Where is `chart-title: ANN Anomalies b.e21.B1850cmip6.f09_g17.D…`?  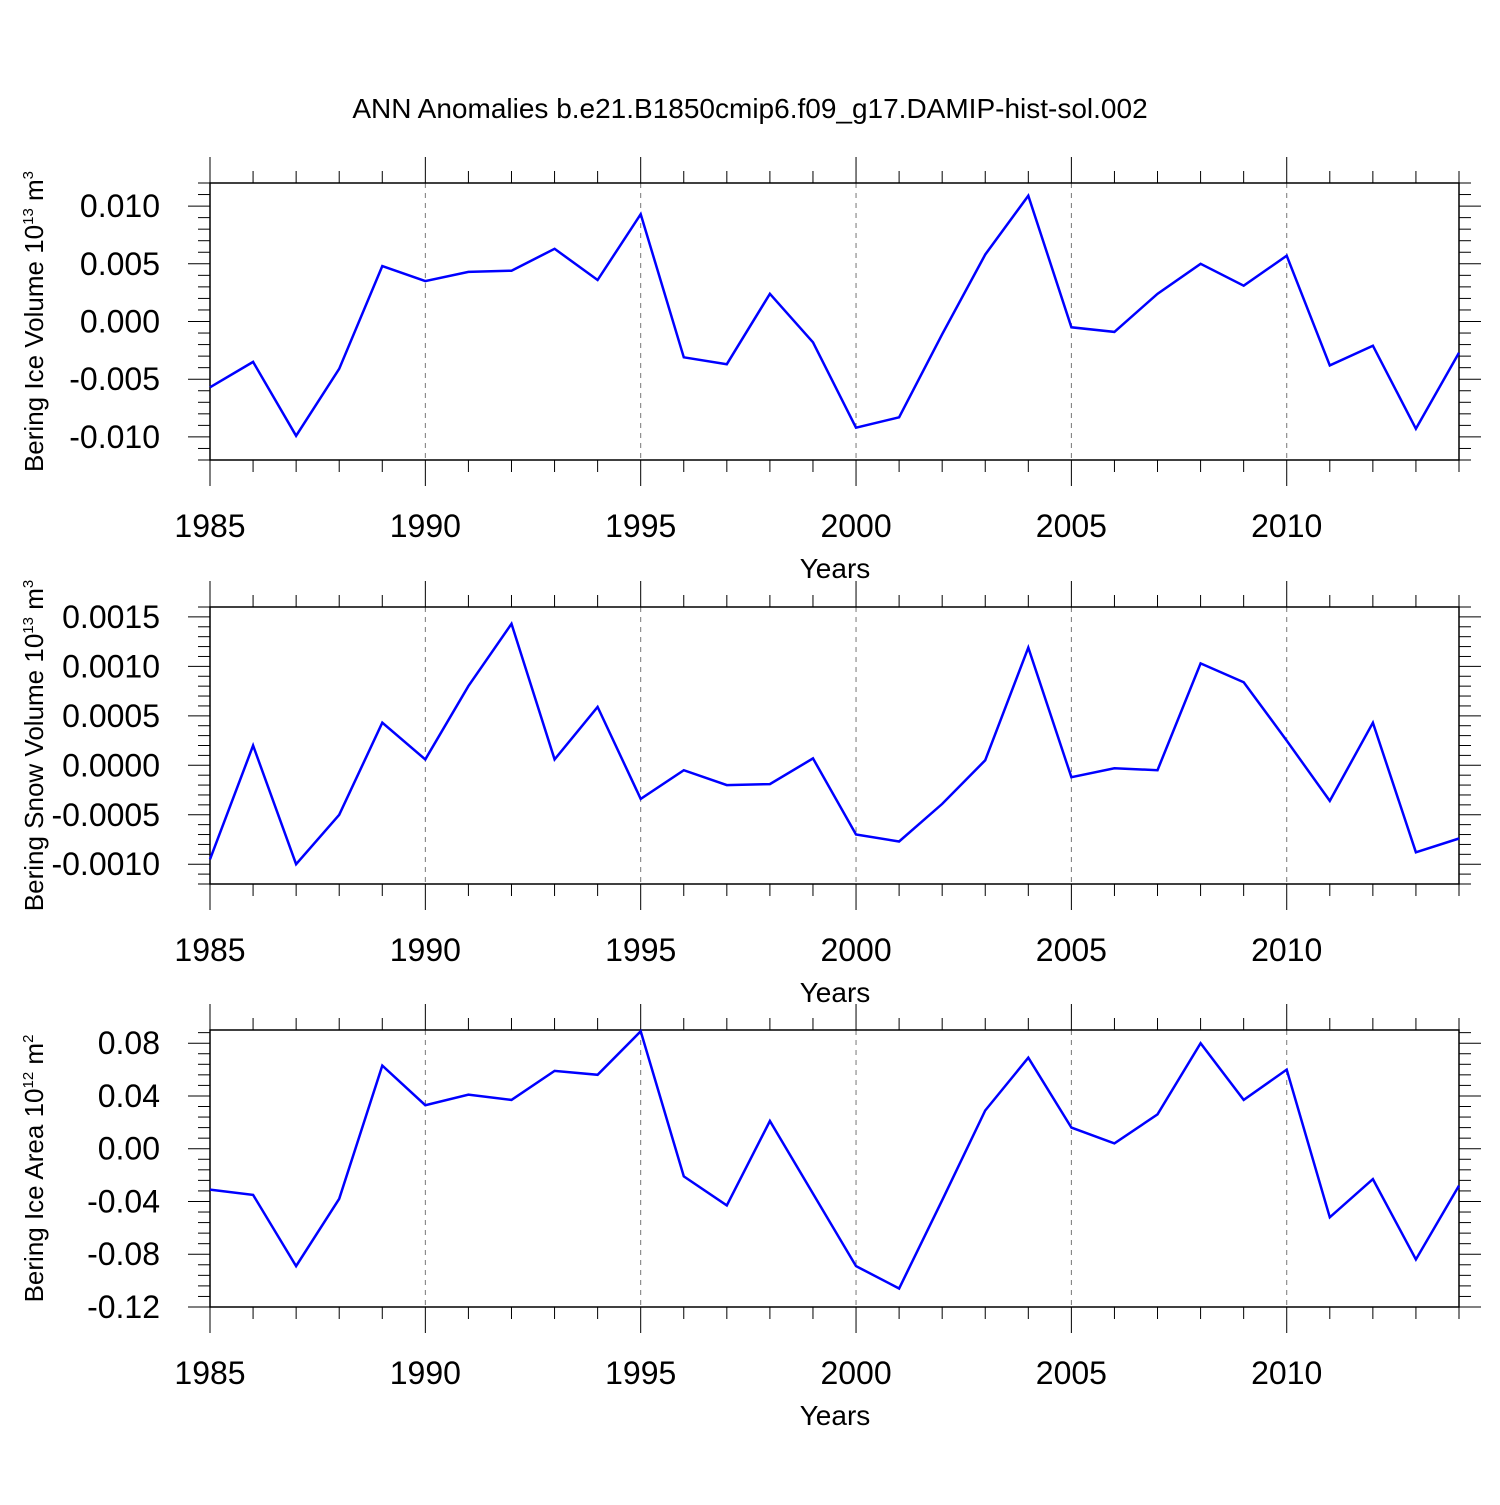
chart-title: ANN Anomalies b.e21.B1850cmip6.f09_g17.D… is located at coordinates (749, 108).